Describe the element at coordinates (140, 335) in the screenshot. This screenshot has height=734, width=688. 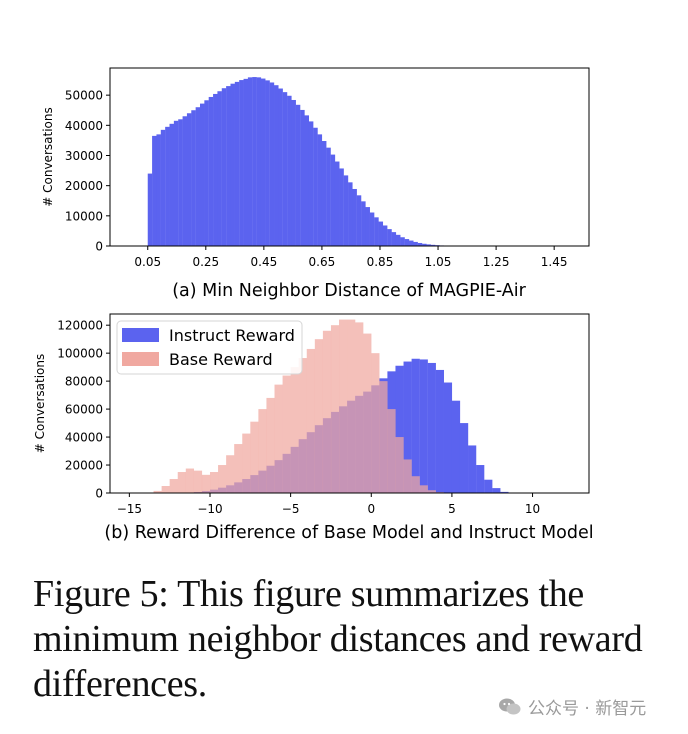
I see `legend-swatch-instruct` at that location.